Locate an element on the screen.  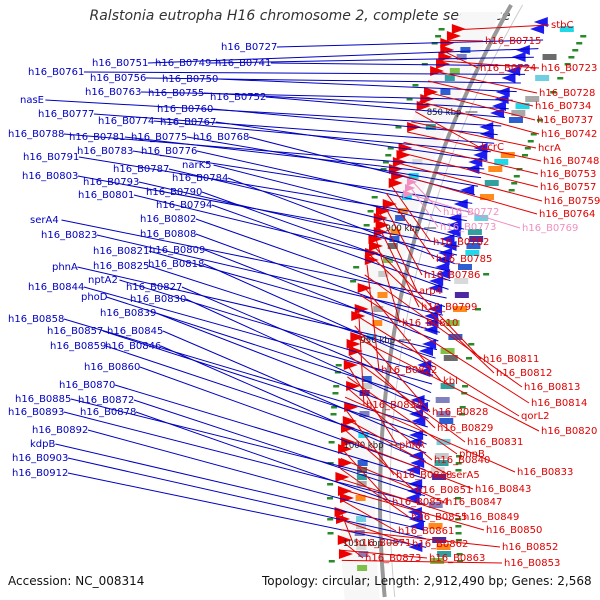
gene-label-left: h16_B0846 is located at coordinates (133, 346).